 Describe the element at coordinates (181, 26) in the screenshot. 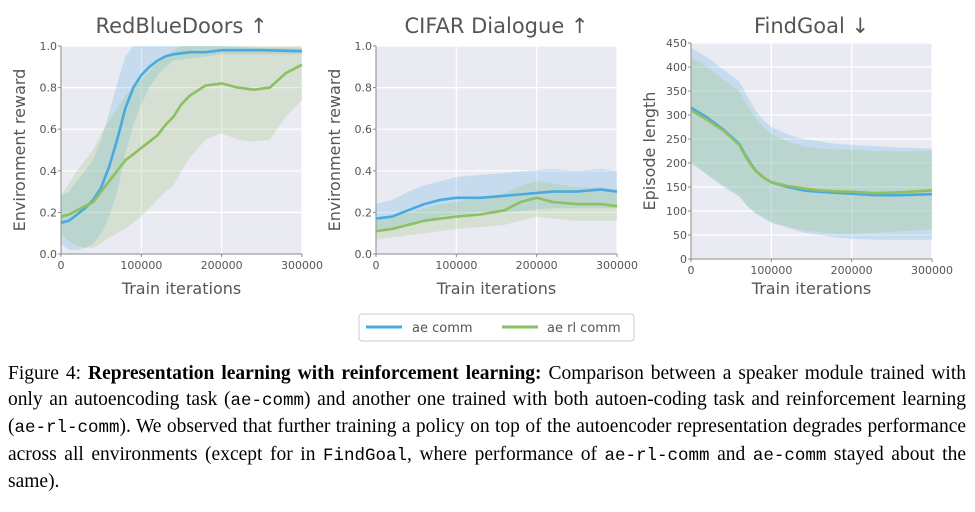

I see `panel-title: RedBlueDoors ↑` at that location.